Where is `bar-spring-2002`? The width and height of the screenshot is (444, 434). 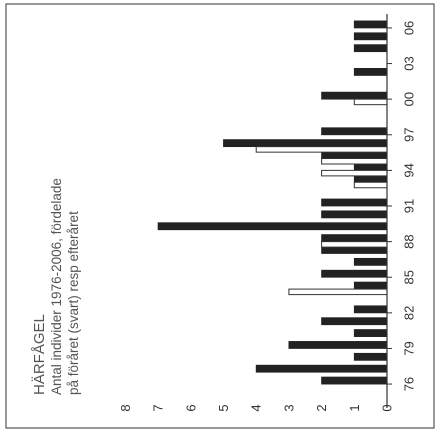 bar-spring-2002 is located at coordinates (370, 72).